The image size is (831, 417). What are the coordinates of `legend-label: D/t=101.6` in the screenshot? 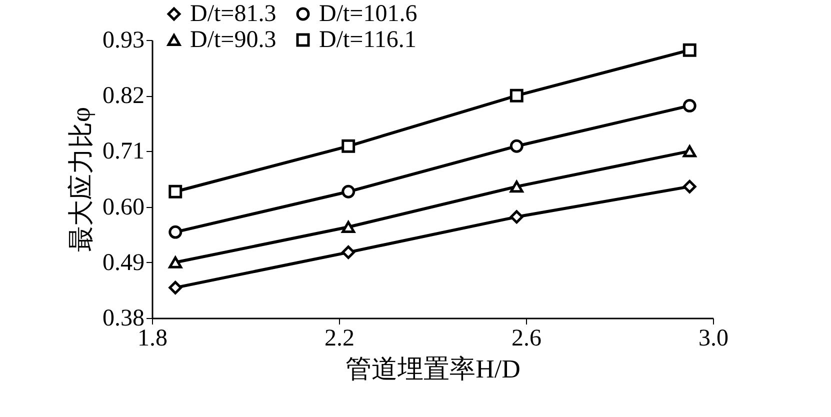 It's located at (368, 14).